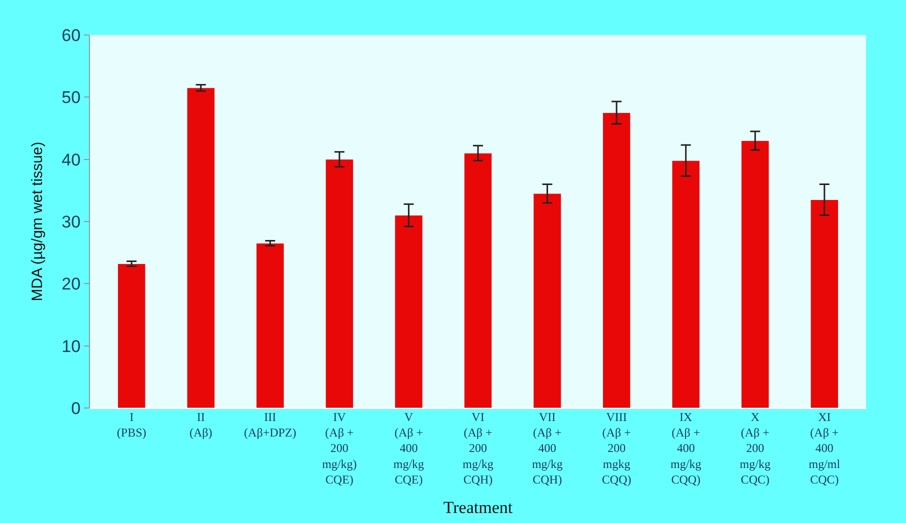 This screenshot has height=523, width=906. What do you see at coordinates (131, 425) in the screenshot?
I see `x-tick-label: I (PBS)` at bounding box center [131, 425].